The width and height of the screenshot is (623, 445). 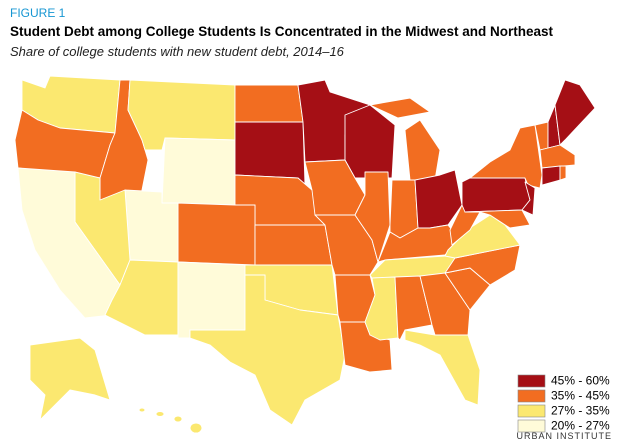 What do you see at coordinates (38, 13) in the screenshot?
I see `figure-label: FIGURE 1` at bounding box center [38, 13].